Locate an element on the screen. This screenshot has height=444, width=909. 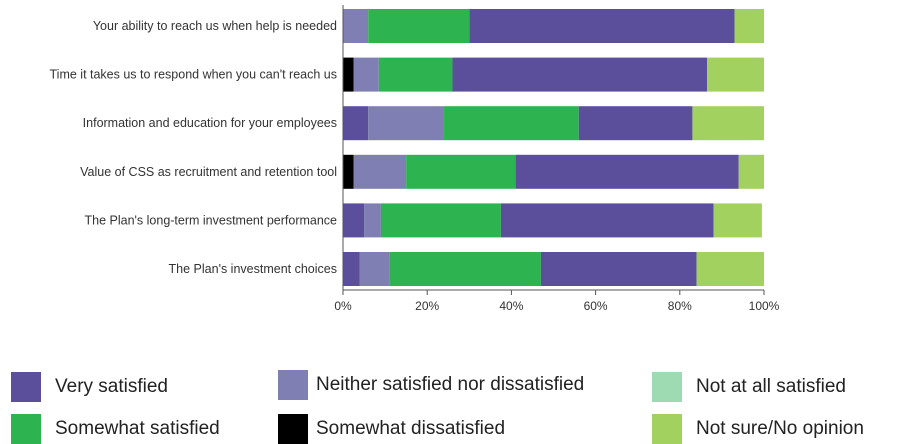
legend-swatch-somewhat-satisfied is located at coordinates (26, 429).